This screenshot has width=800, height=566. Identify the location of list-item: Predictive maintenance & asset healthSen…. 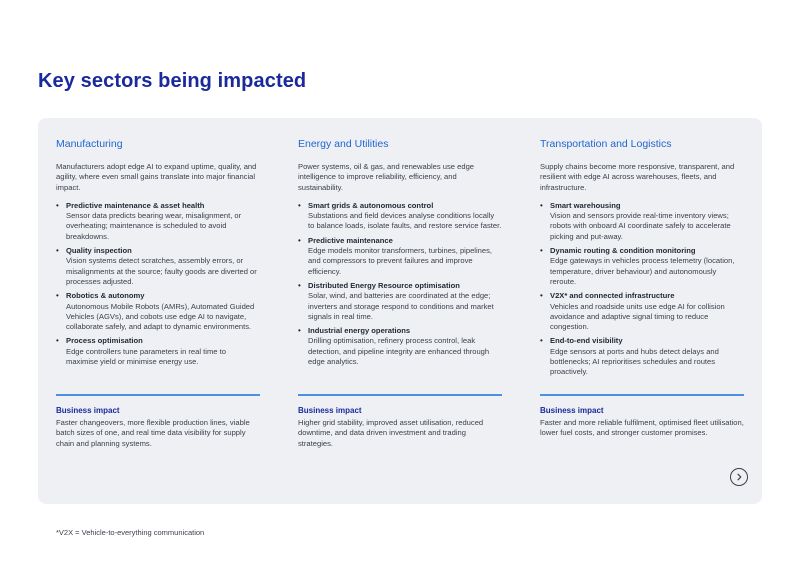
(158, 221).